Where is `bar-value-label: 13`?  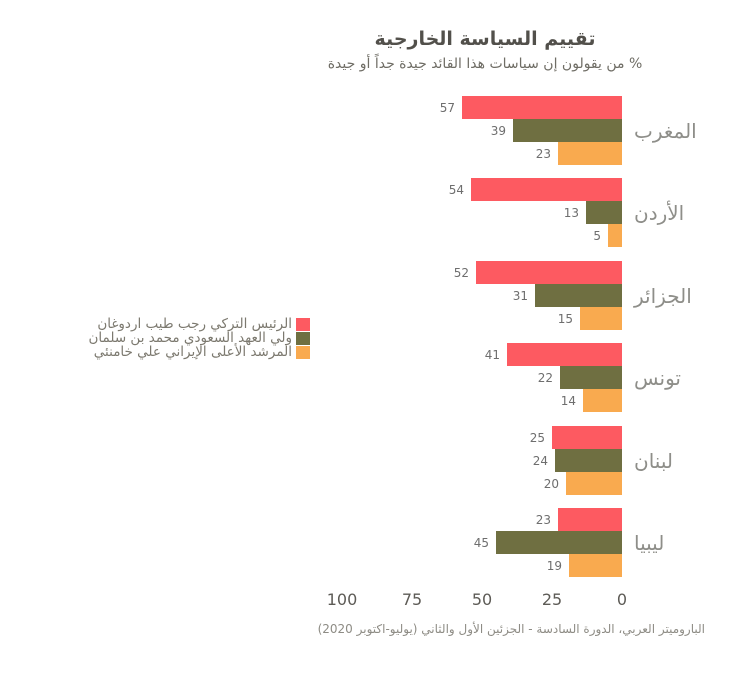
bar-value-label: 13 is located at coordinates (571, 212).